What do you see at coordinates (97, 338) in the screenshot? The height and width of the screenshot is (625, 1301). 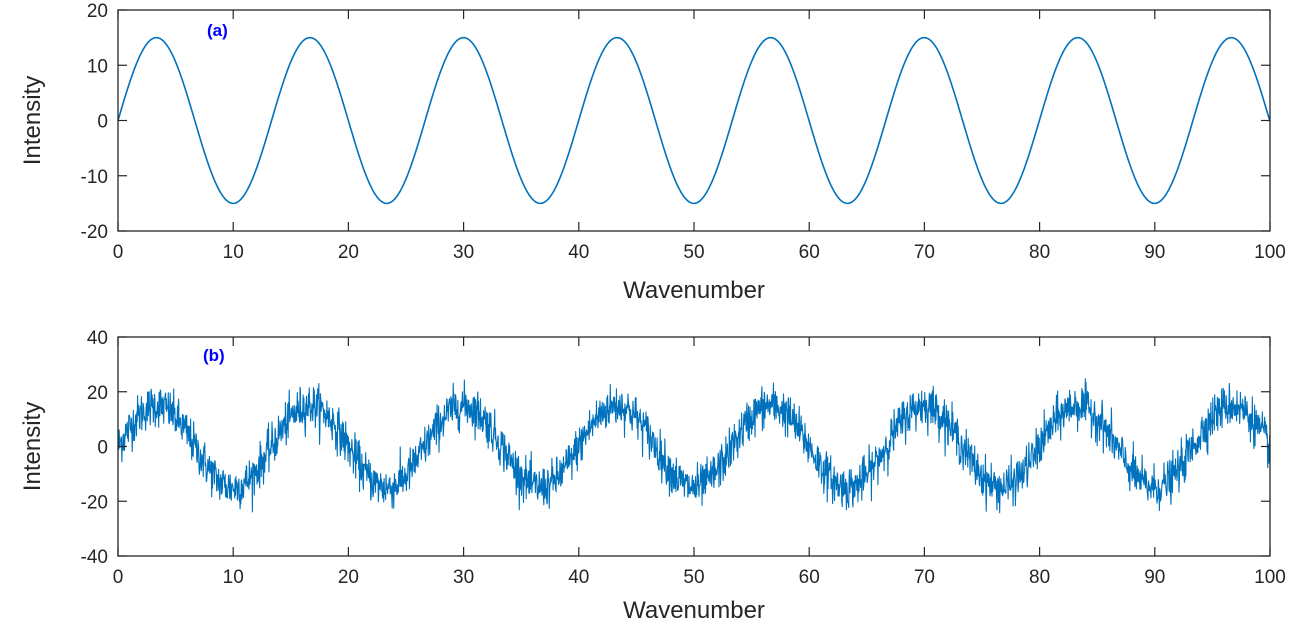 I see `y-tick-label: 40` at bounding box center [97, 338].